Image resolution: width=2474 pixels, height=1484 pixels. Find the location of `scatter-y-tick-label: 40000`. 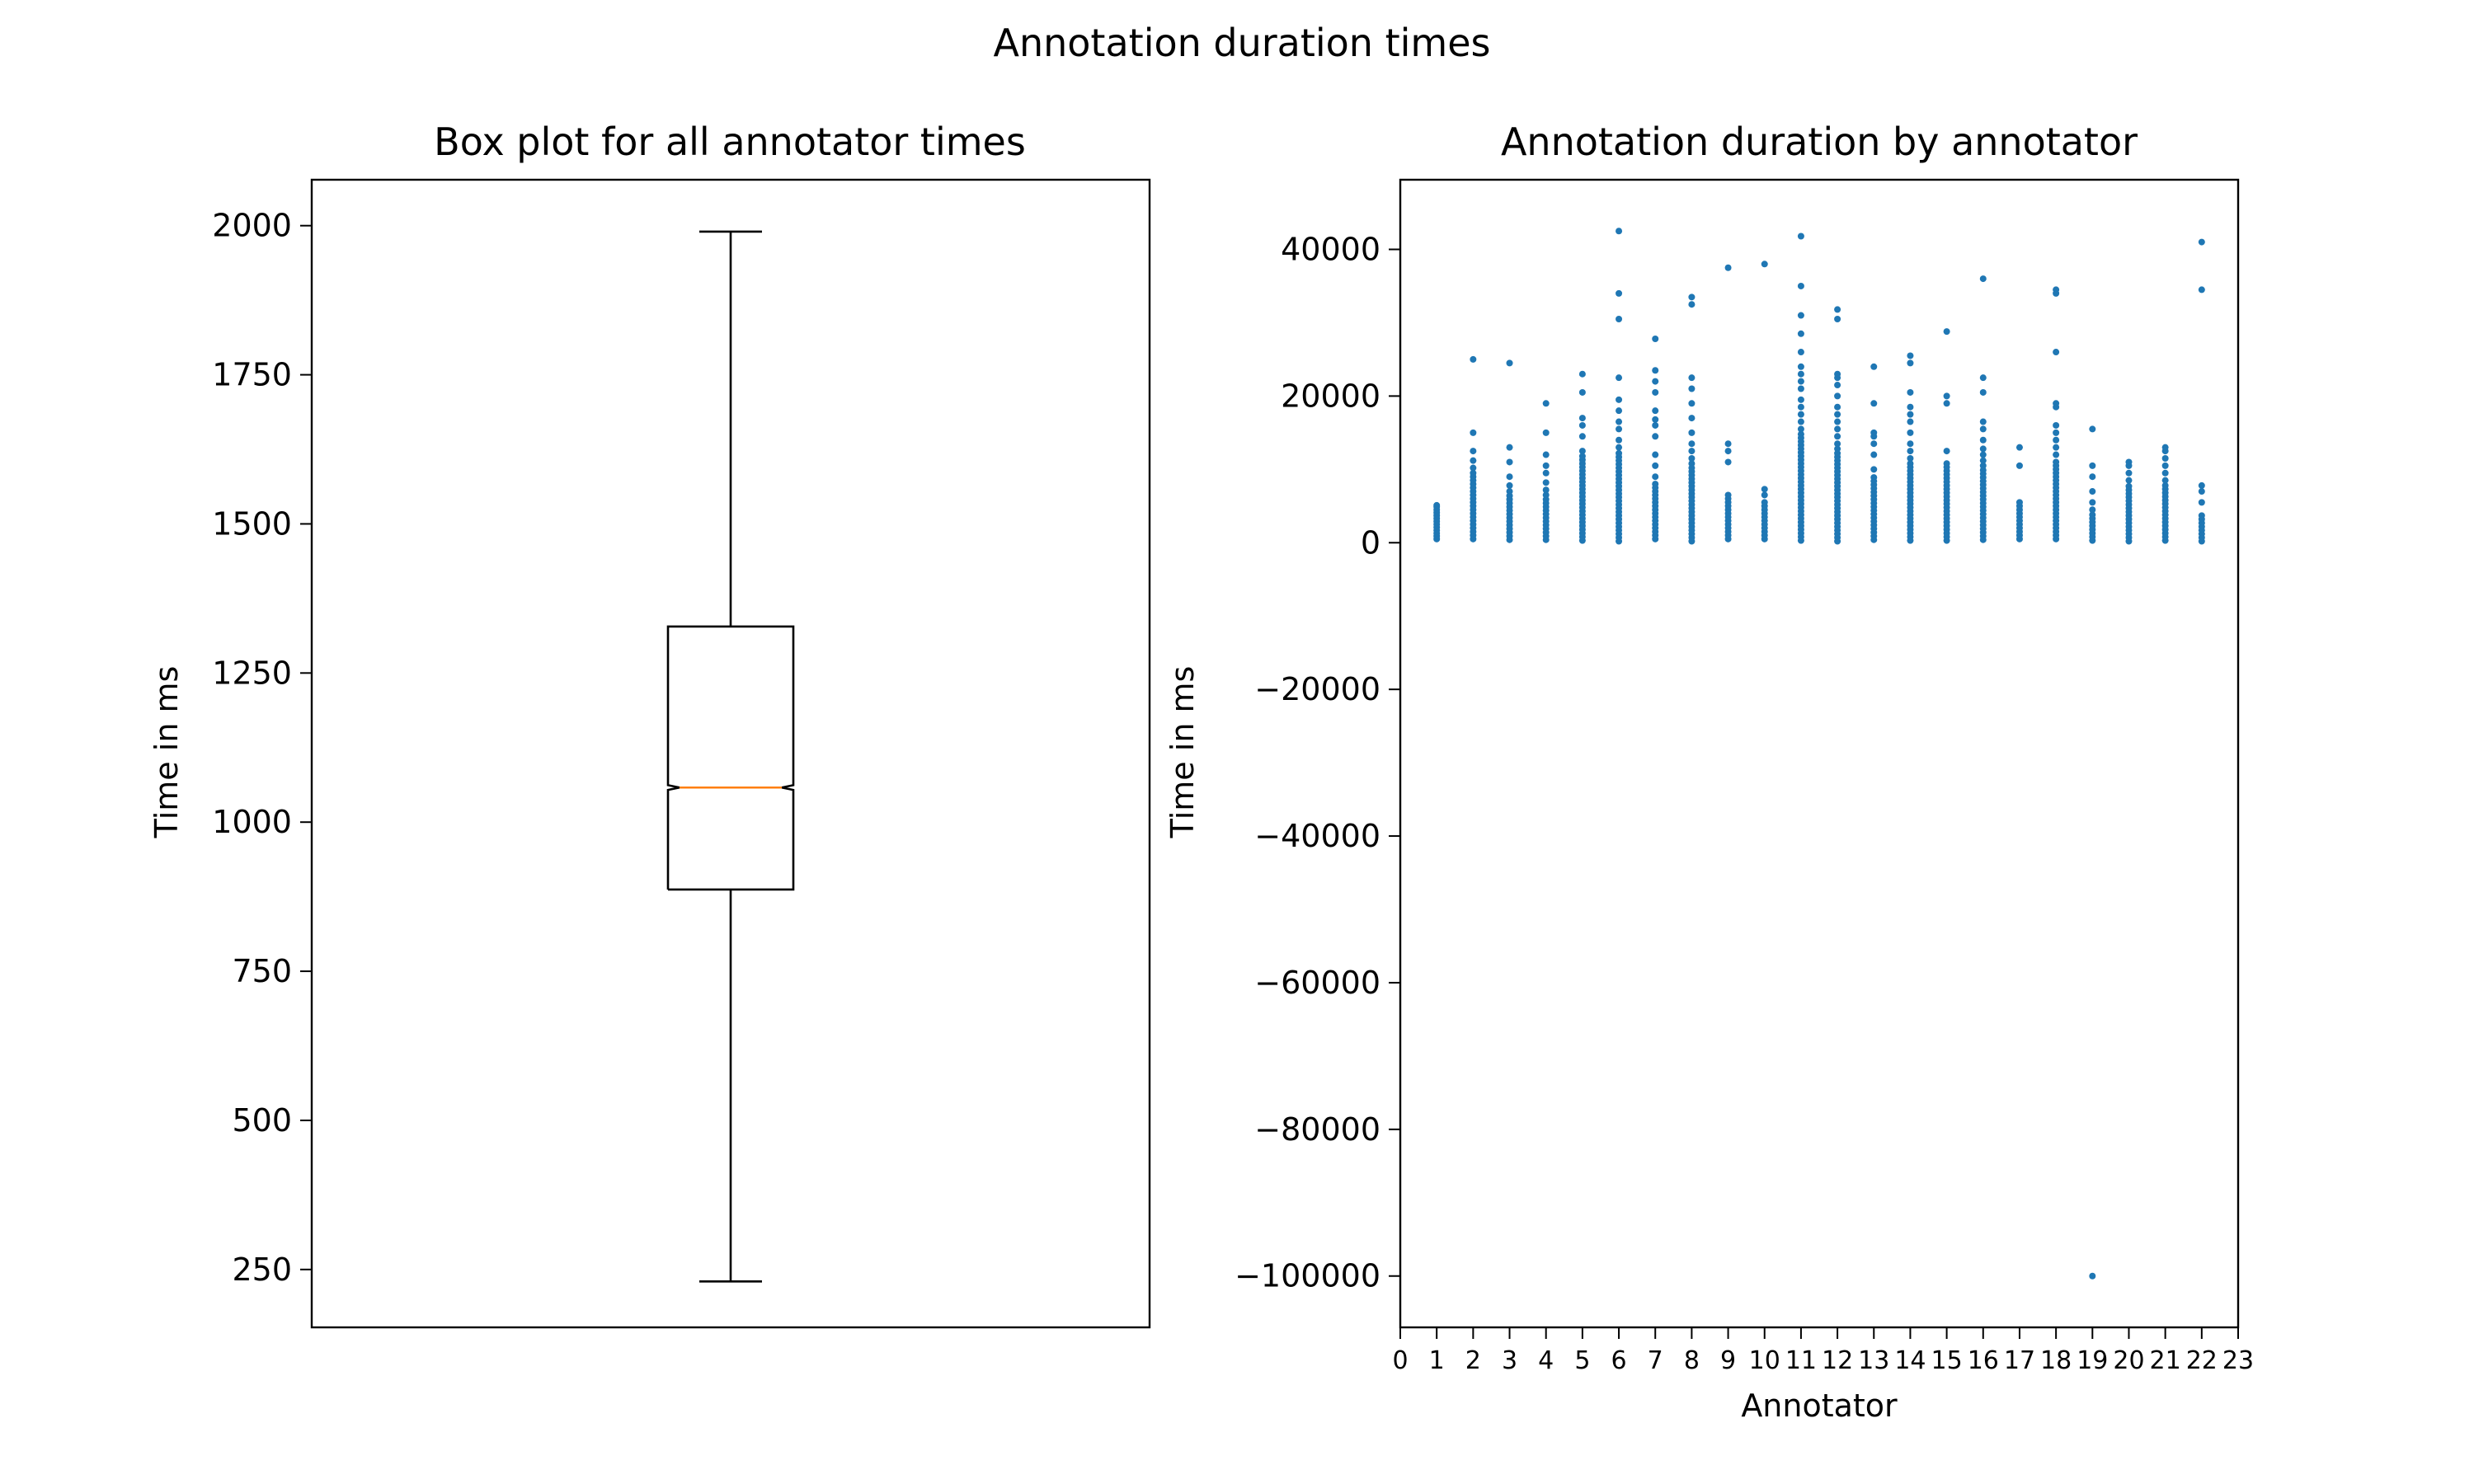

scatter-y-tick-label: 40000 is located at coordinates (1330, 249).